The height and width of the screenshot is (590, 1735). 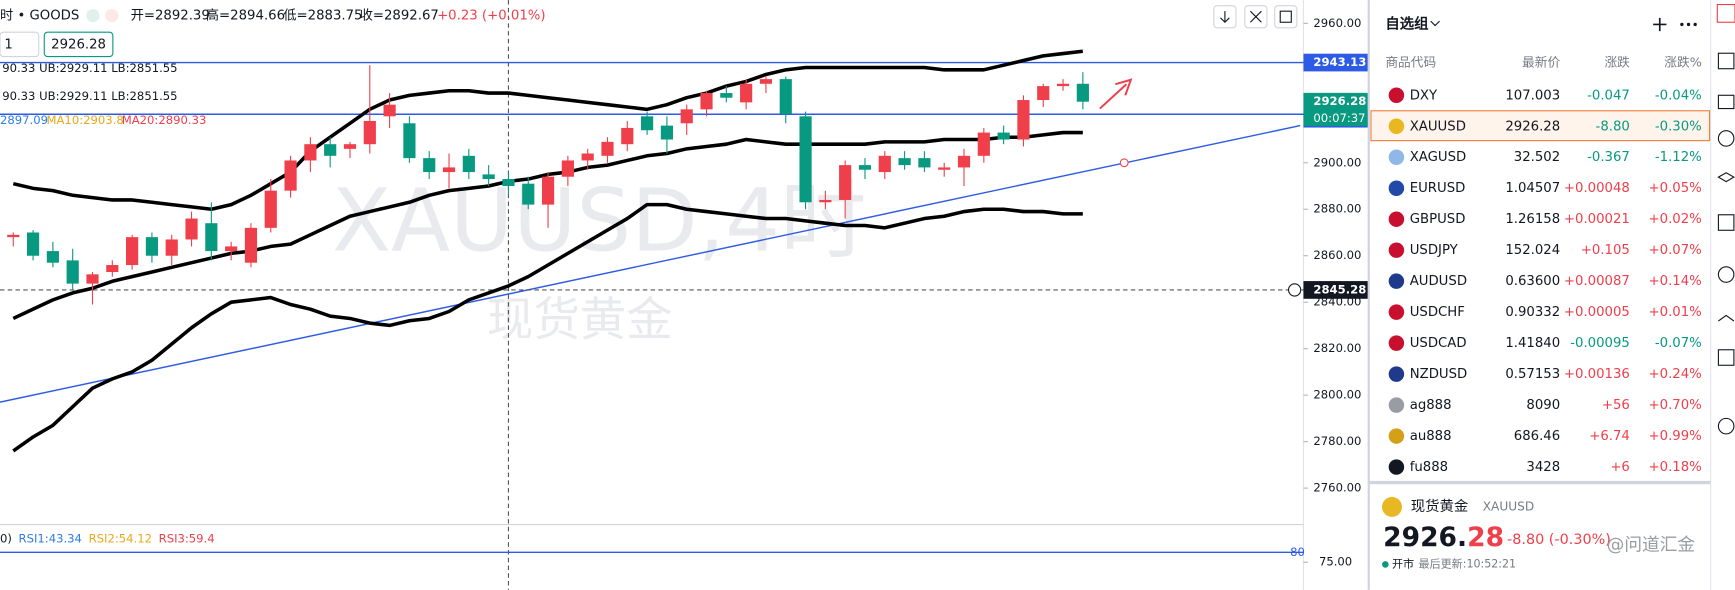 I want to click on crosshair-label-box, so click(x=1335, y=290).